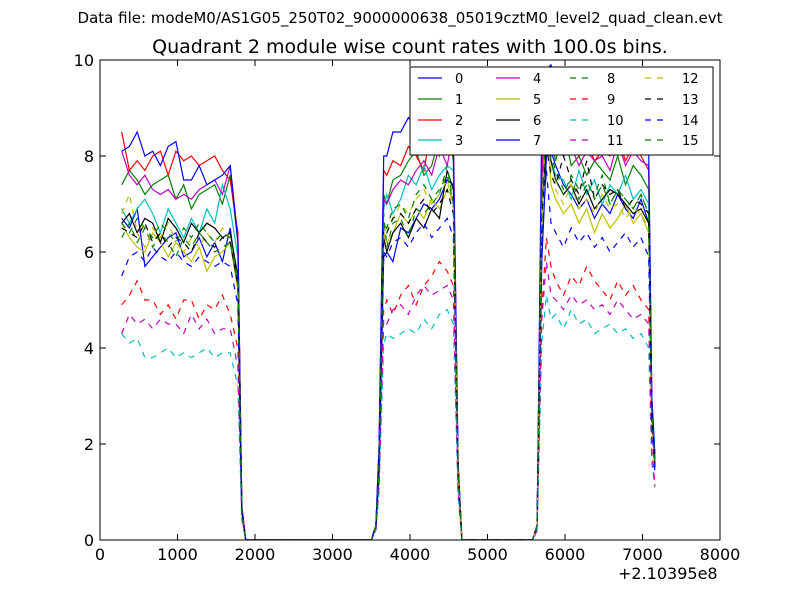  Describe the element at coordinates (537, 121) in the screenshot. I see `legend-label-6: 6` at that location.